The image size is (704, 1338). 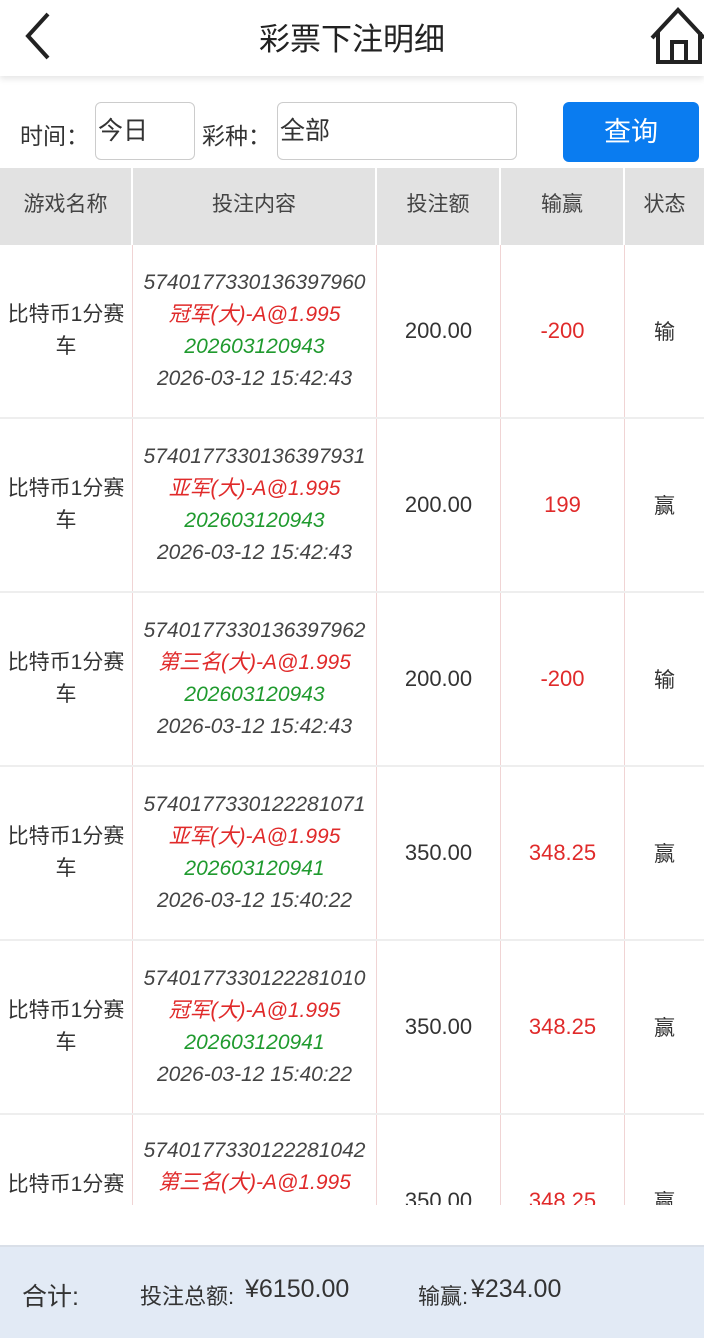 I want to click on order-number: 5740177330122281071, so click(x=254, y=804).